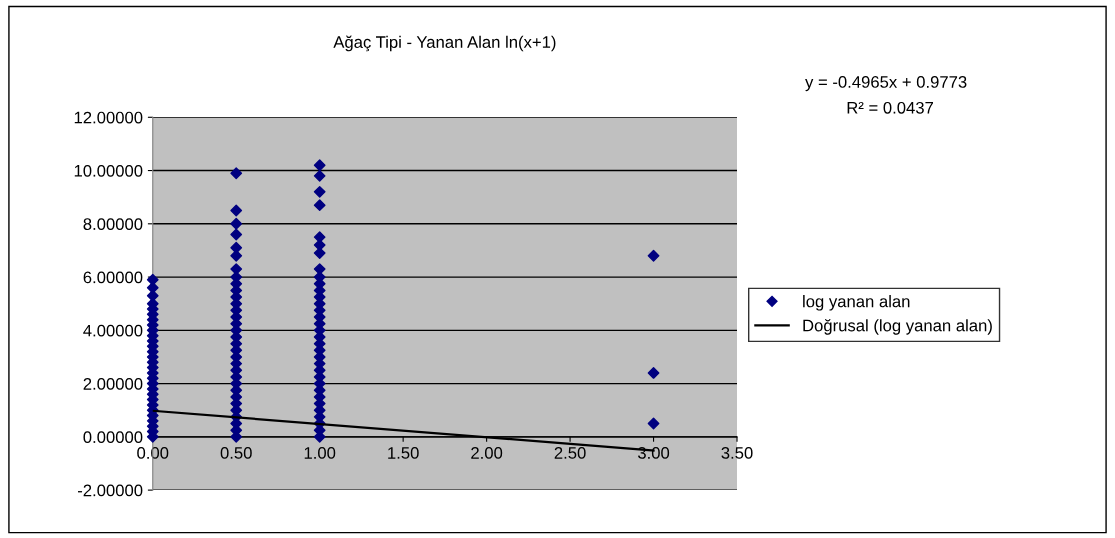 This screenshot has height=538, width=1115. What do you see at coordinates (856, 303) in the screenshot?
I see `legend-label: log yanan alan` at bounding box center [856, 303].